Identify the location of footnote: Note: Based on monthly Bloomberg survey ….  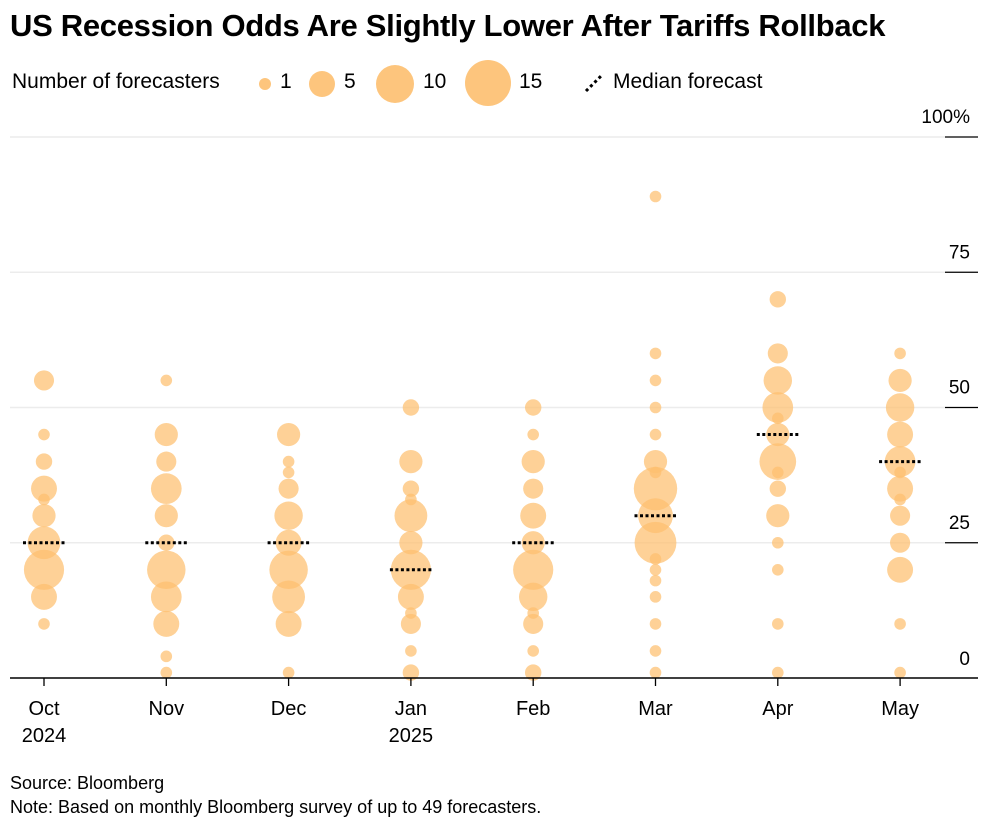
(276, 807).